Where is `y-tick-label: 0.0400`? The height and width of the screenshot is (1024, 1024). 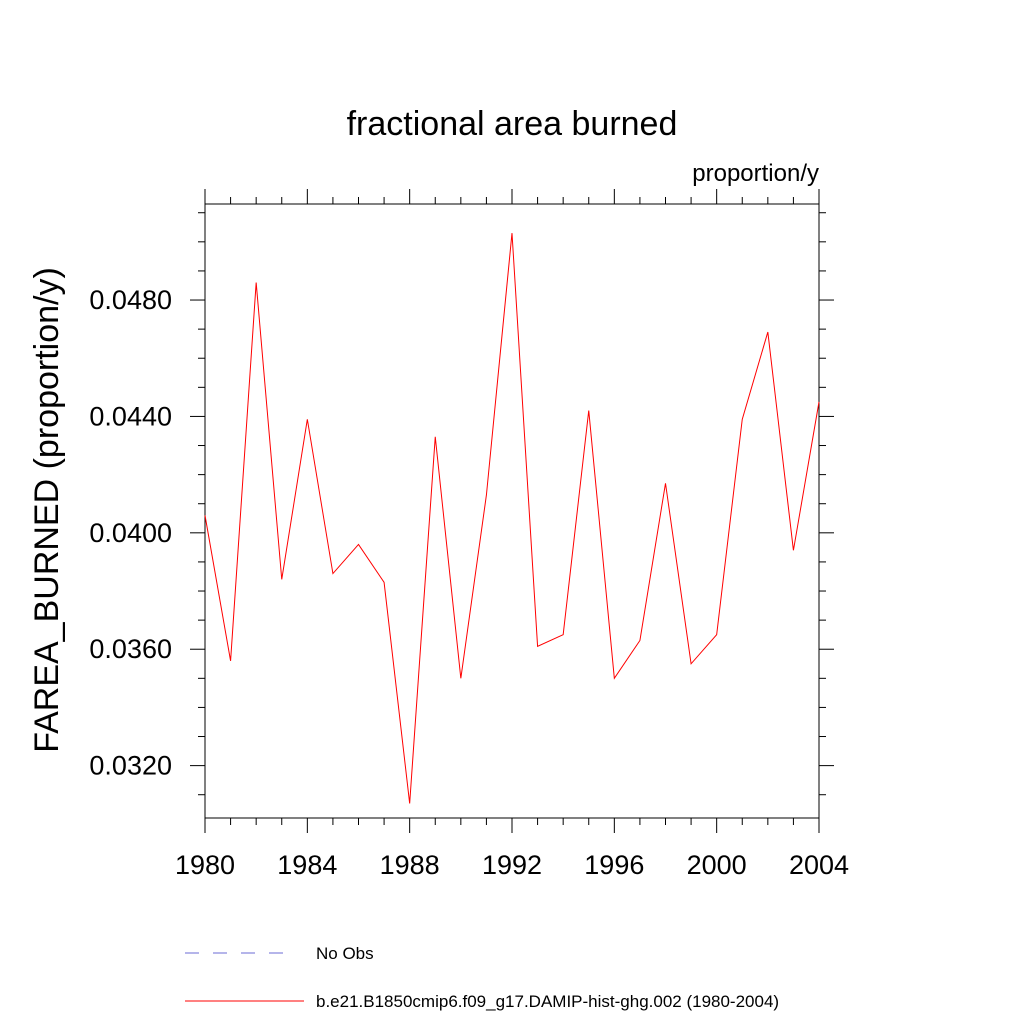 y-tick-label: 0.0400 is located at coordinates (130, 533).